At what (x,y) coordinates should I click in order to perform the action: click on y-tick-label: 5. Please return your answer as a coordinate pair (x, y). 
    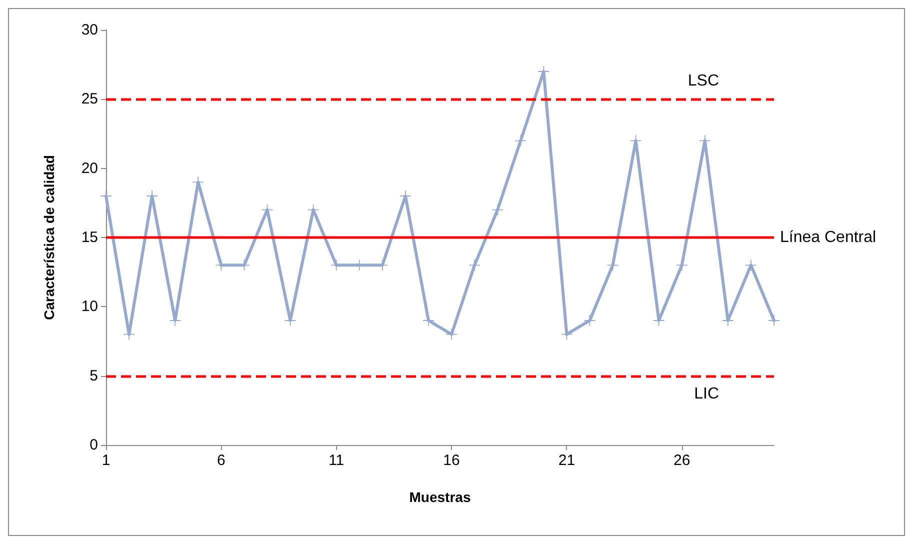
    Looking at the image, I should click on (94, 375).